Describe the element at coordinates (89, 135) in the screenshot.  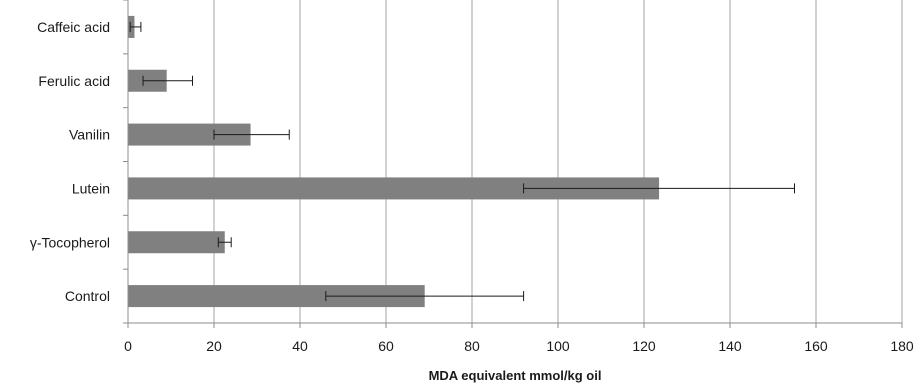
I see `category-label: Vanilin` at that location.